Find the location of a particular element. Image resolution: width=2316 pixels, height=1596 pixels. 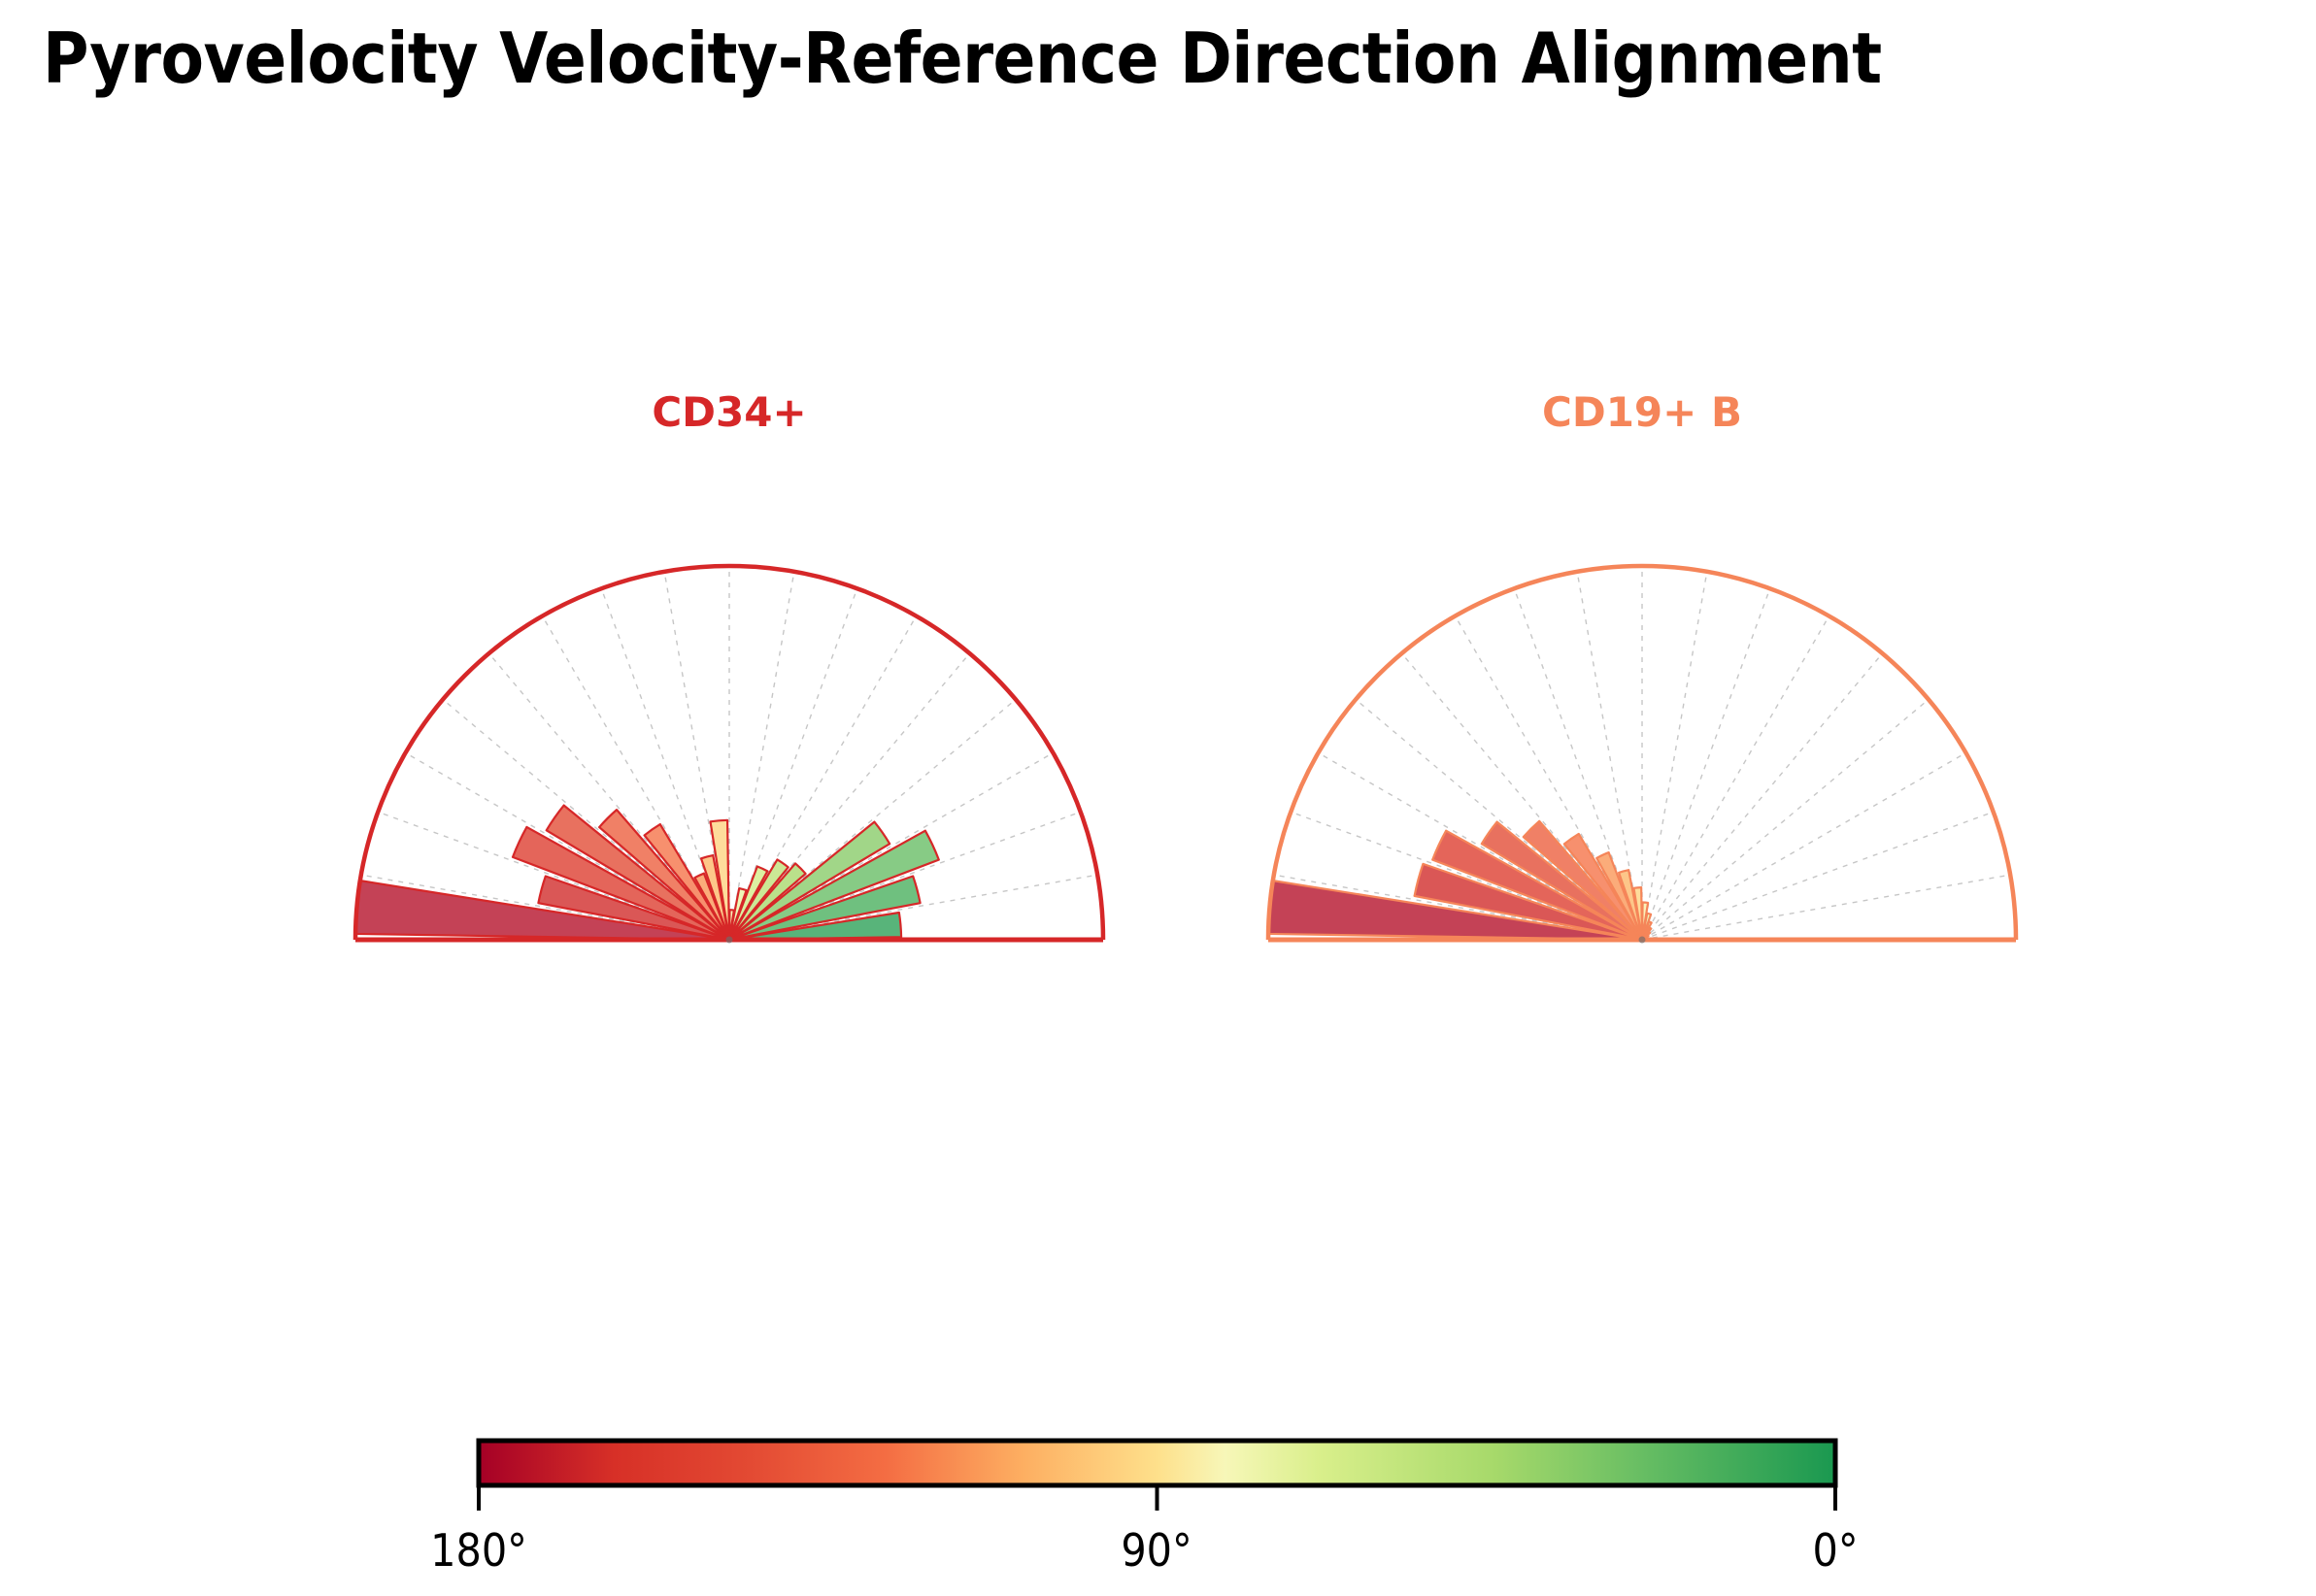

colorbar: 180° 90° 0° is located at coordinates (1144, 1517).